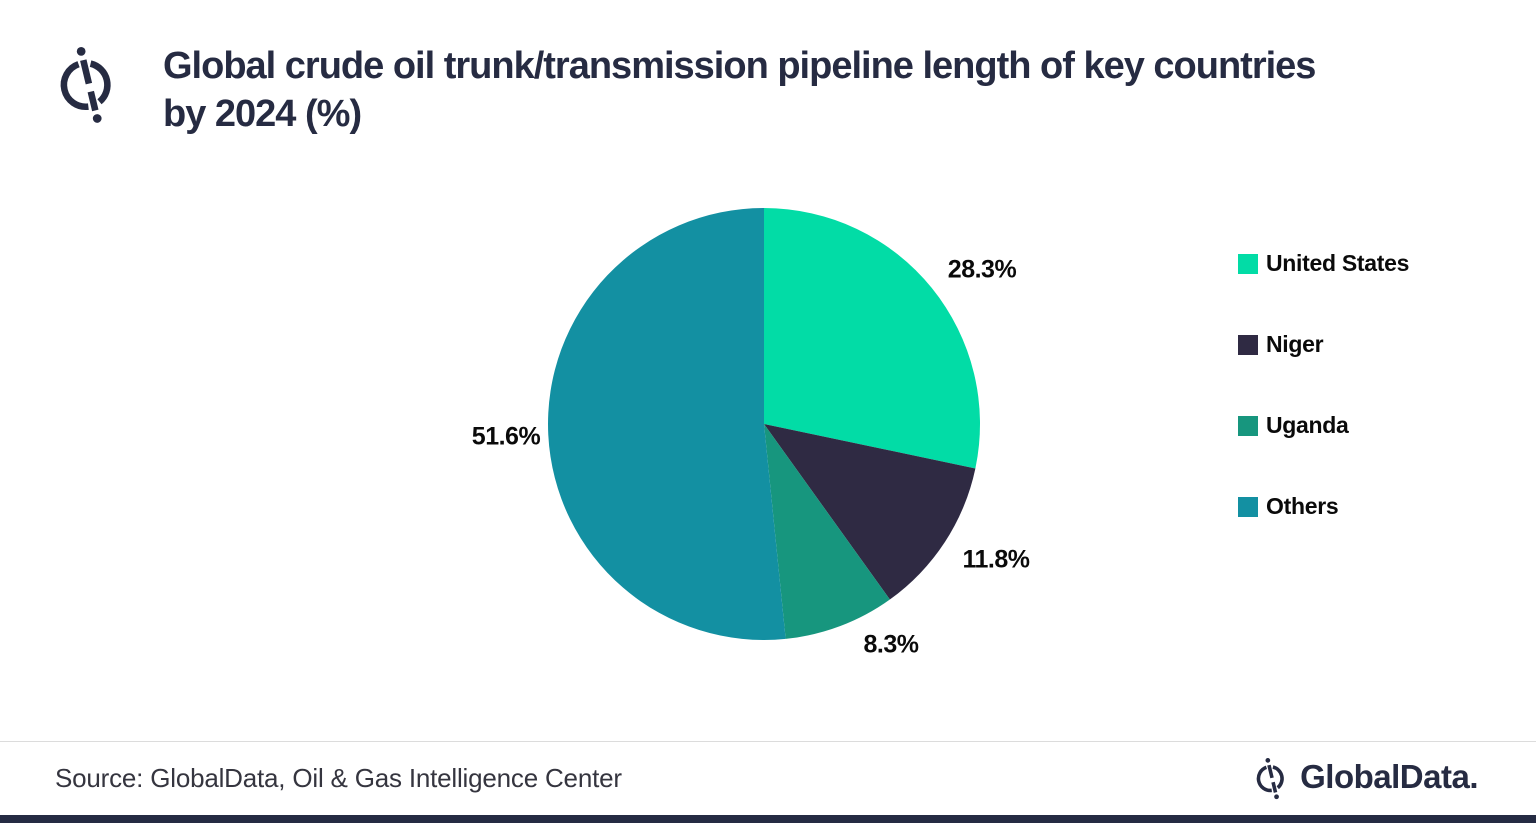  Describe the element at coordinates (1248, 425) in the screenshot. I see `legend-swatch-uganda` at that location.